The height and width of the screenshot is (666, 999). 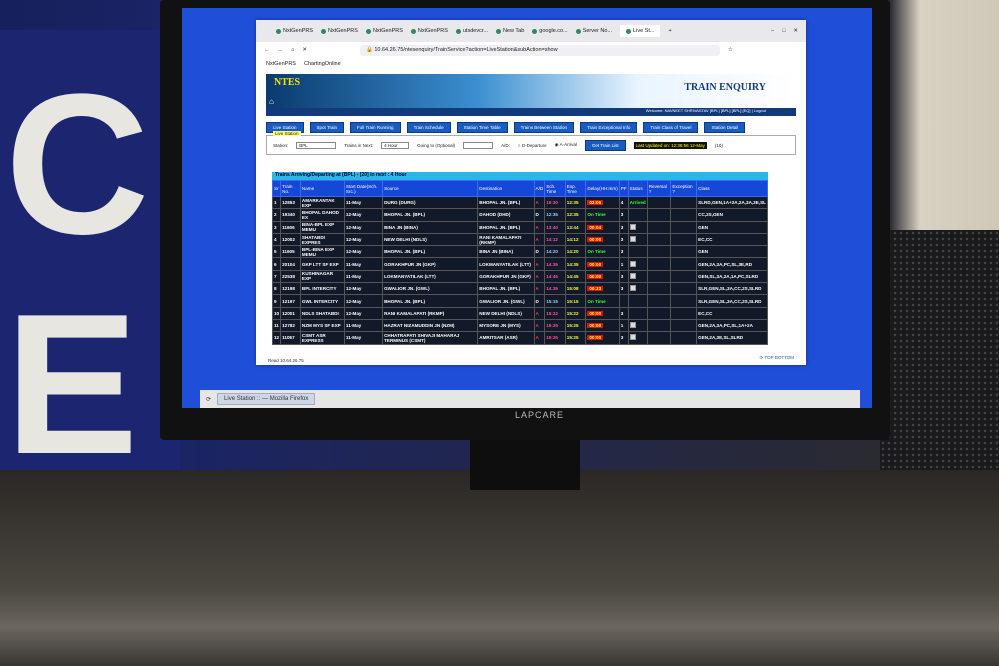 What do you see at coordinates (363, 239) in the screenshot?
I see `table-cell: 12-May` at bounding box center [363, 239].